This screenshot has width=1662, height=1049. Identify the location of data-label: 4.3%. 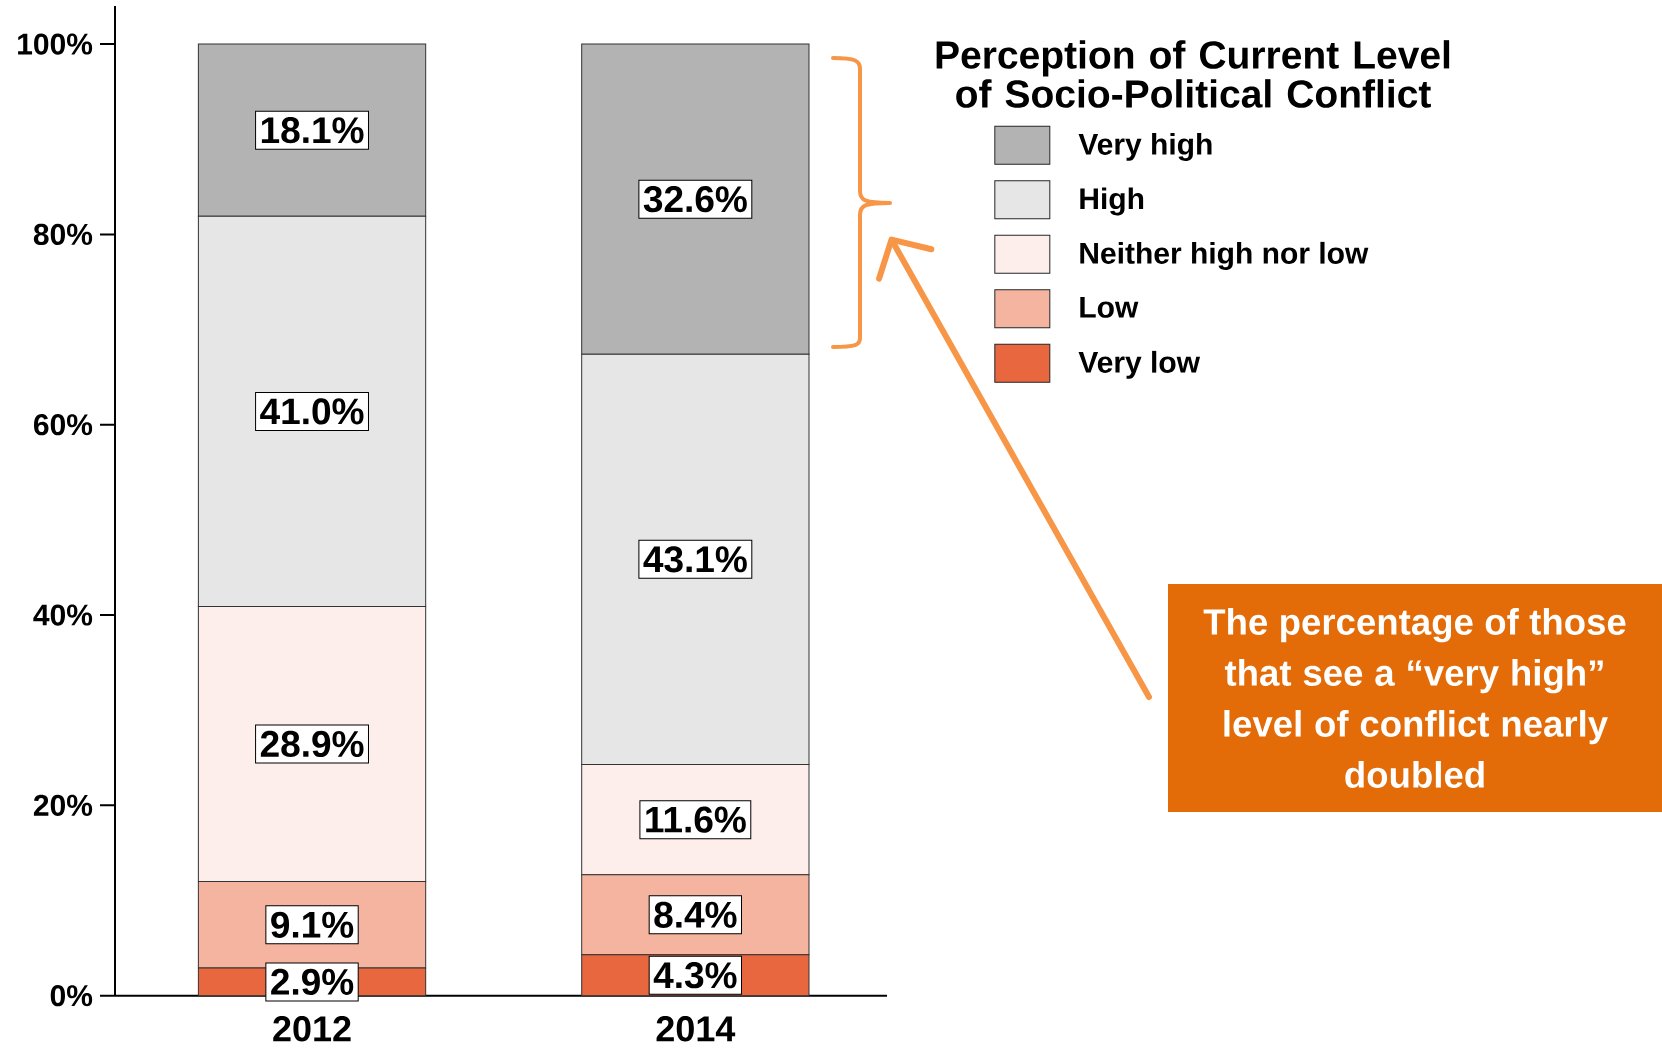
(695, 975).